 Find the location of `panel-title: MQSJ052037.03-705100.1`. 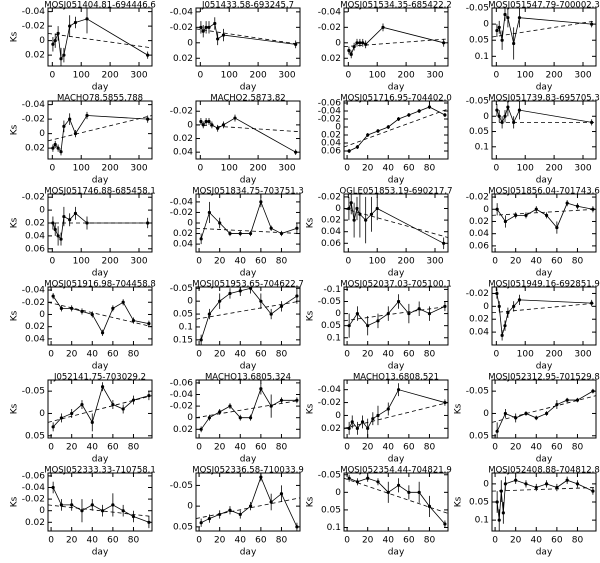

panel-title: MQSJ052037.03-705100.1 is located at coordinates (396, 285).